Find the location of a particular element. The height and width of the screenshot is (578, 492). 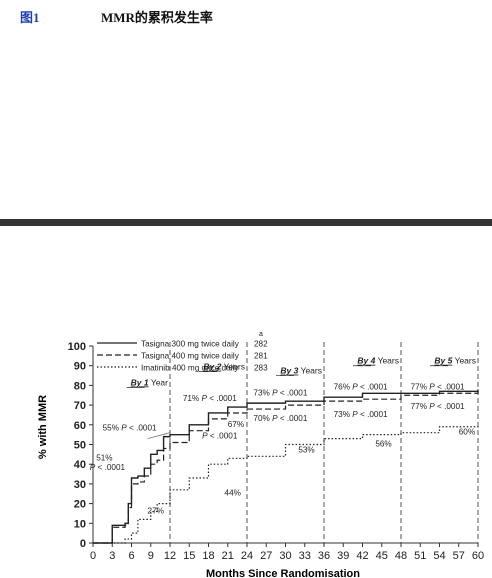

legend-label: Tasigna 400 mg twice daily is located at coordinates (190, 356).